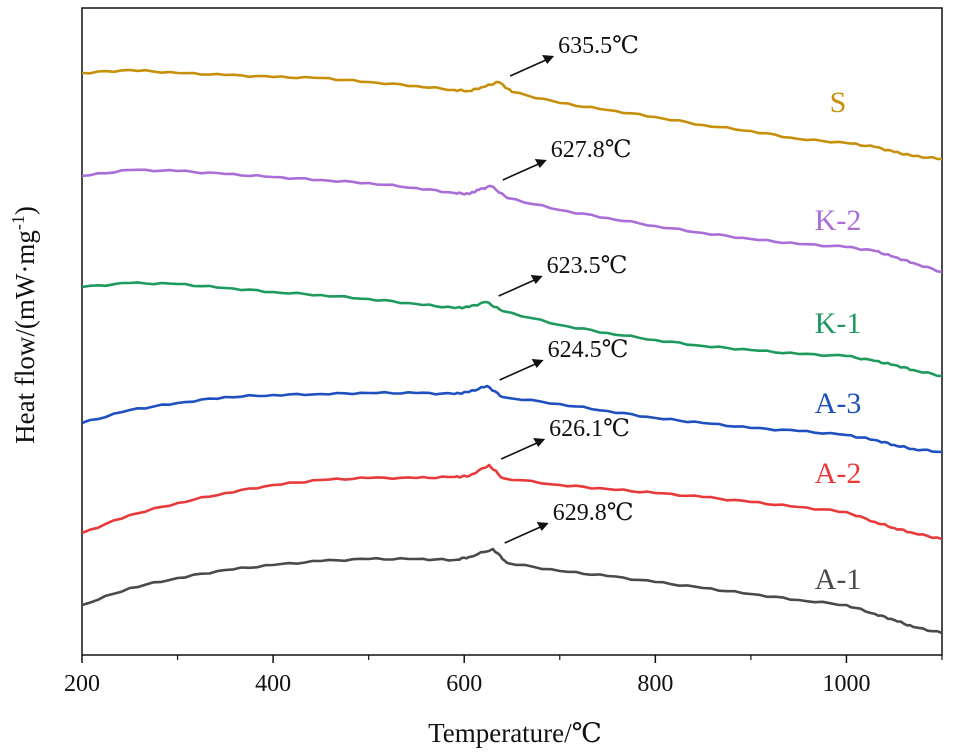 The width and height of the screenshot is (955, 753). Describe the element at coordinates (838, 579) in the screenshot. I see `series-label-a-1: A-1` at that location.